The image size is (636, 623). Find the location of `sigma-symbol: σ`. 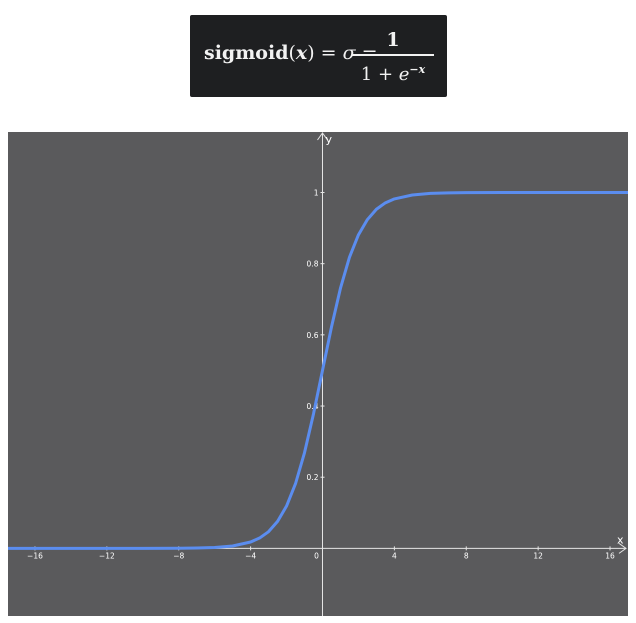

sigma-symbol: σ is located at coordinates (349, 53).